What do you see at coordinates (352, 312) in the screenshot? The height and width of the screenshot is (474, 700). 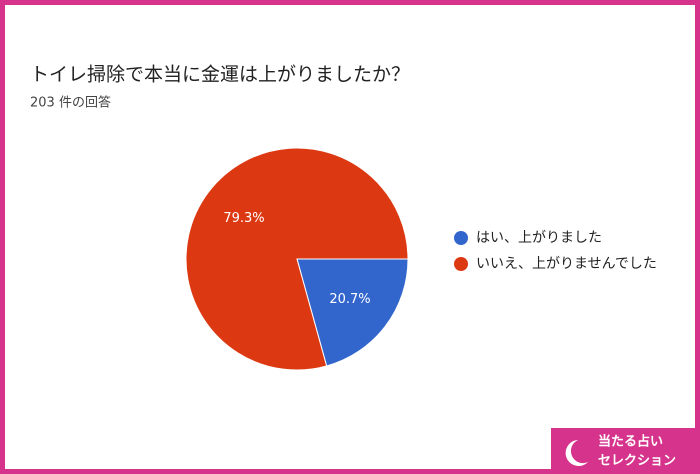 I see `pie-slice` at bounding box center [352, 312].